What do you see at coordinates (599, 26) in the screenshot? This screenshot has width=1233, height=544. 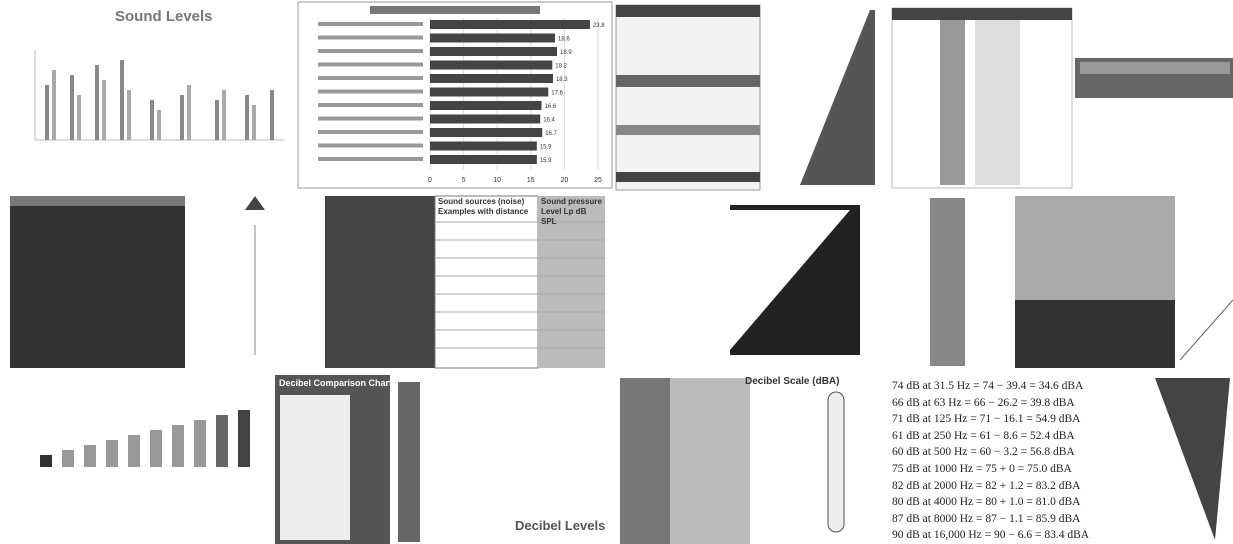 I see `value-label: 23.8` at bounding box center [599, 26].